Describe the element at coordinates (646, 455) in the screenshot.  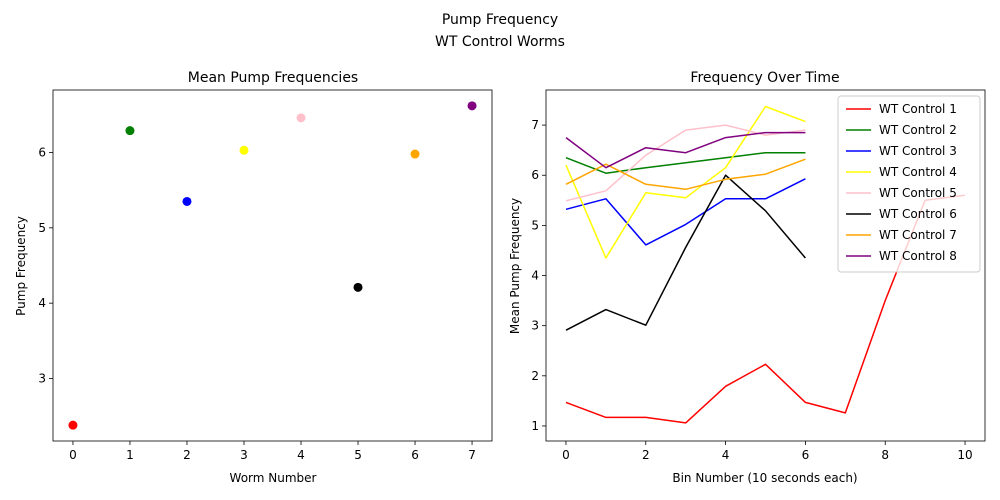
I see `line-x-tick-label: 2` at that location.